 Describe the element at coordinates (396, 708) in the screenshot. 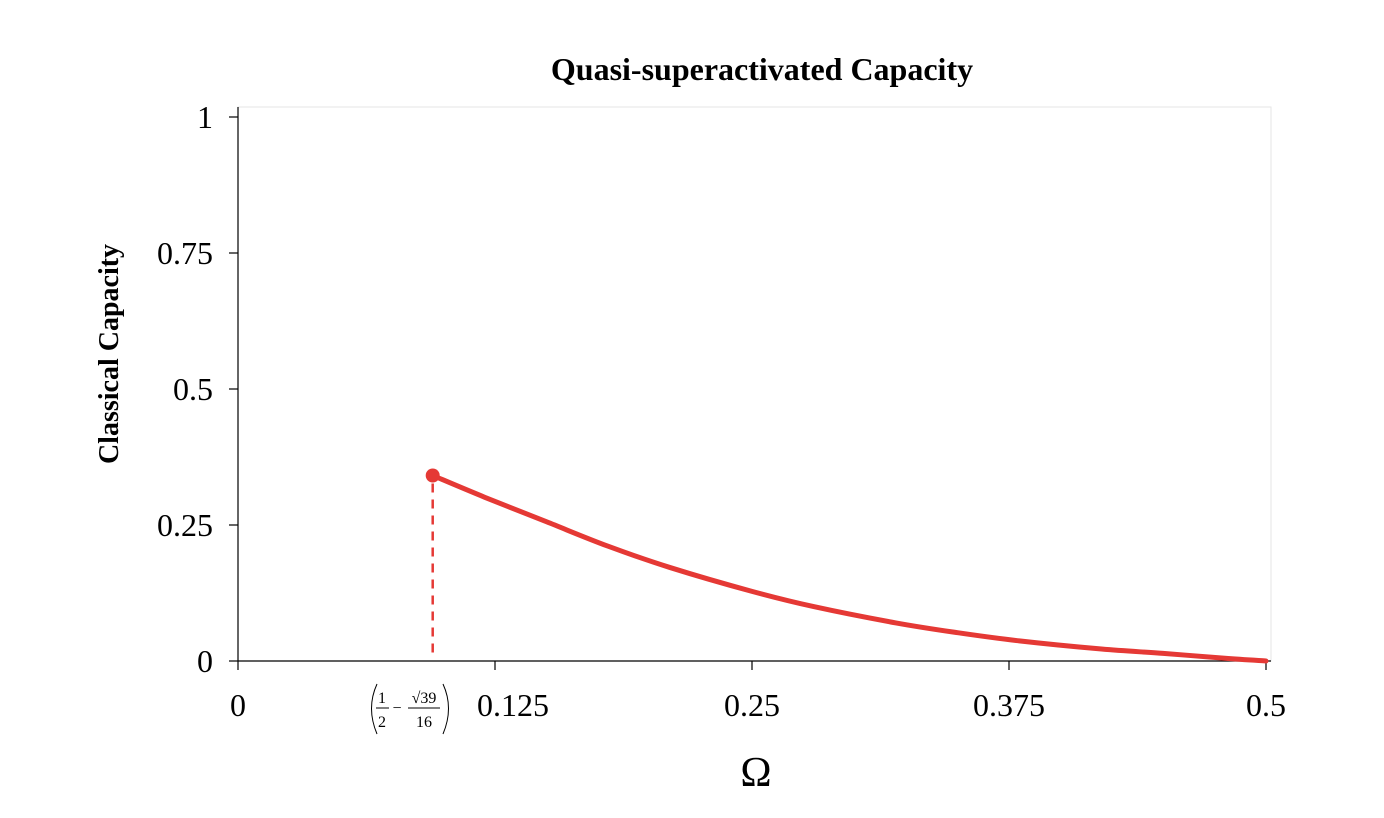

I see `annotation-minus: −` at that location.